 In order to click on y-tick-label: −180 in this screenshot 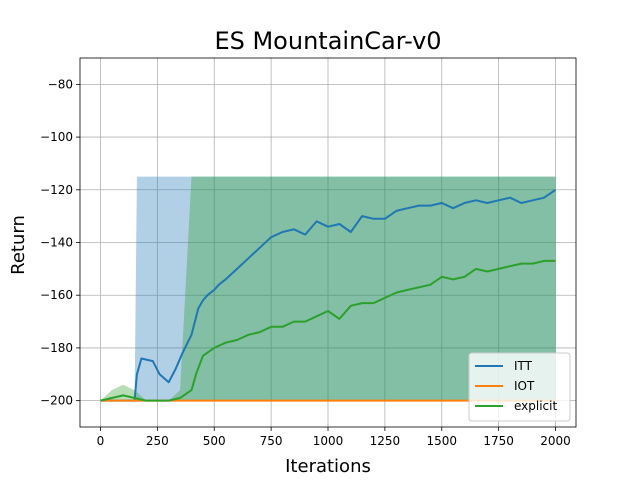, I will do `click(56, 348)`.